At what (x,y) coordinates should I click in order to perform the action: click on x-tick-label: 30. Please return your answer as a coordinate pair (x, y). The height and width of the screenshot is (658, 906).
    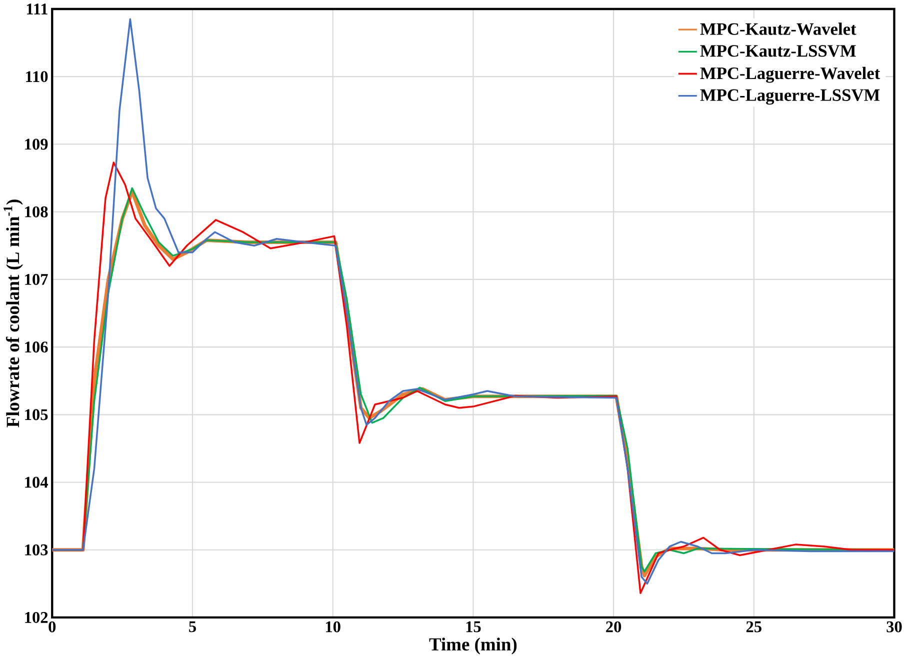
    Looking at the image, I should click on (894, 626).